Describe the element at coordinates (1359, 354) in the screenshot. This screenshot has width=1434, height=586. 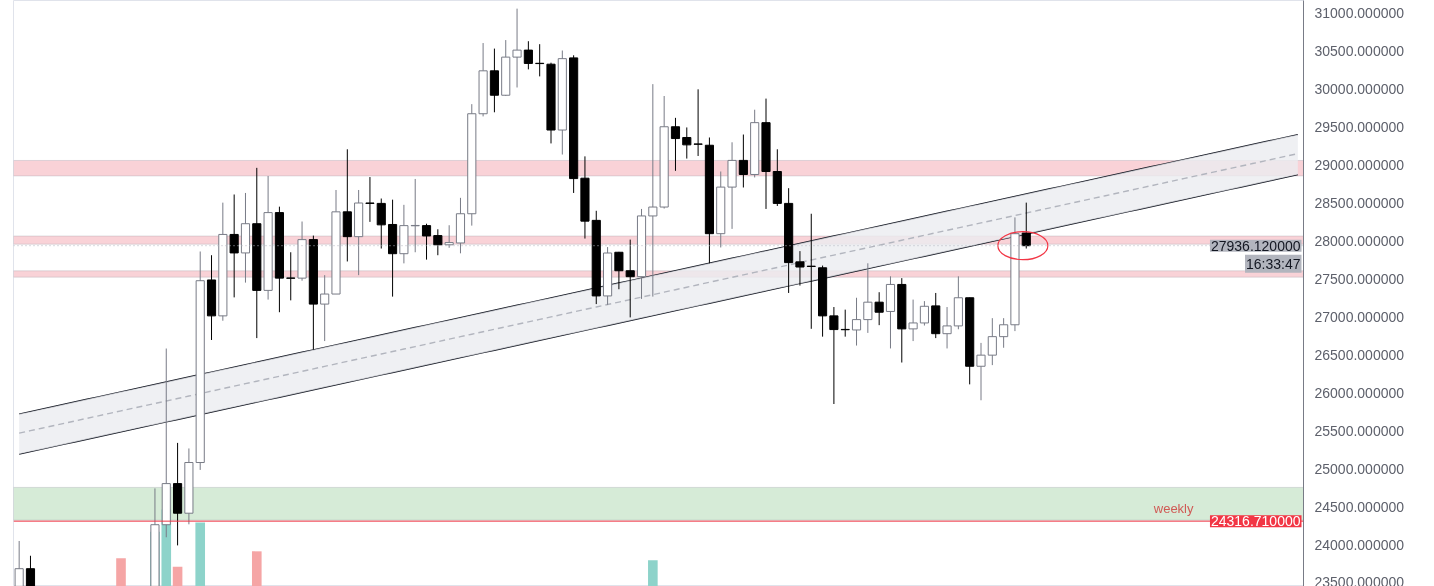
I see `y-tick-label: 26500.000000` at that location.